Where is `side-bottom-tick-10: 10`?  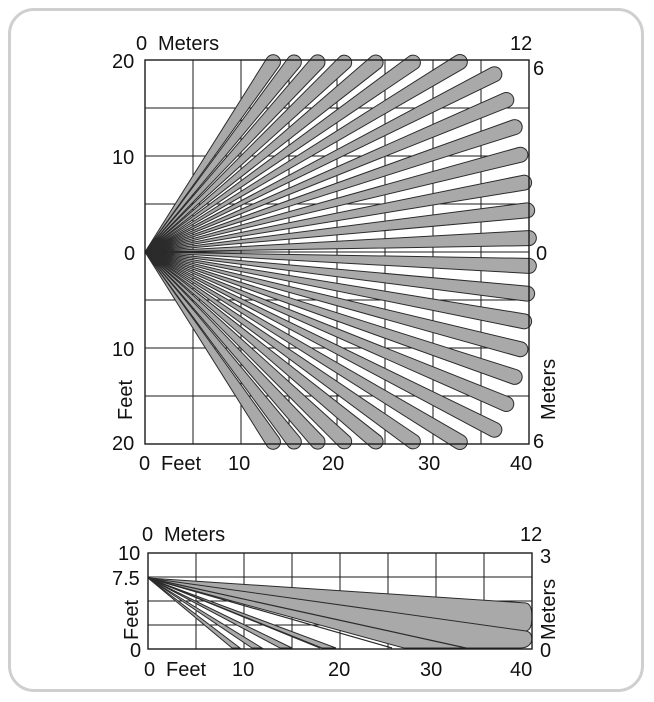 side-bottom-tick-10: 10 is located at coordinates (243, 670).